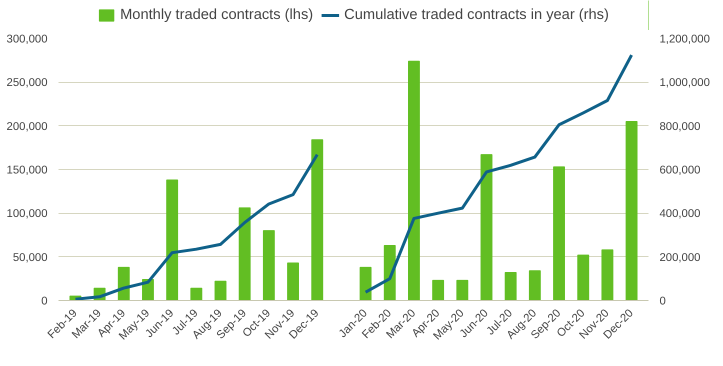  Describe the element at coordinates (680, 170) in the screenshot. I see `y2-tick-label: 600,000` at that location.